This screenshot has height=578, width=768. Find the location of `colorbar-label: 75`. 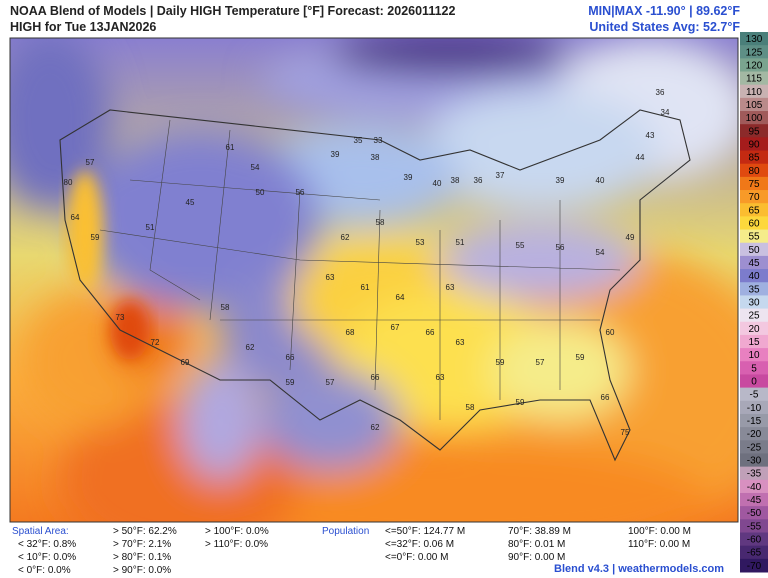

colorbar-label: 75 is located at coordinates (754, 184).